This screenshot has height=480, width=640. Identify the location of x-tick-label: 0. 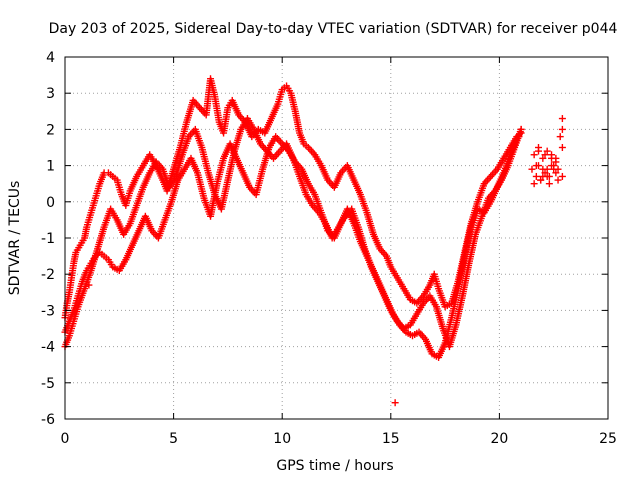
(65, 439).